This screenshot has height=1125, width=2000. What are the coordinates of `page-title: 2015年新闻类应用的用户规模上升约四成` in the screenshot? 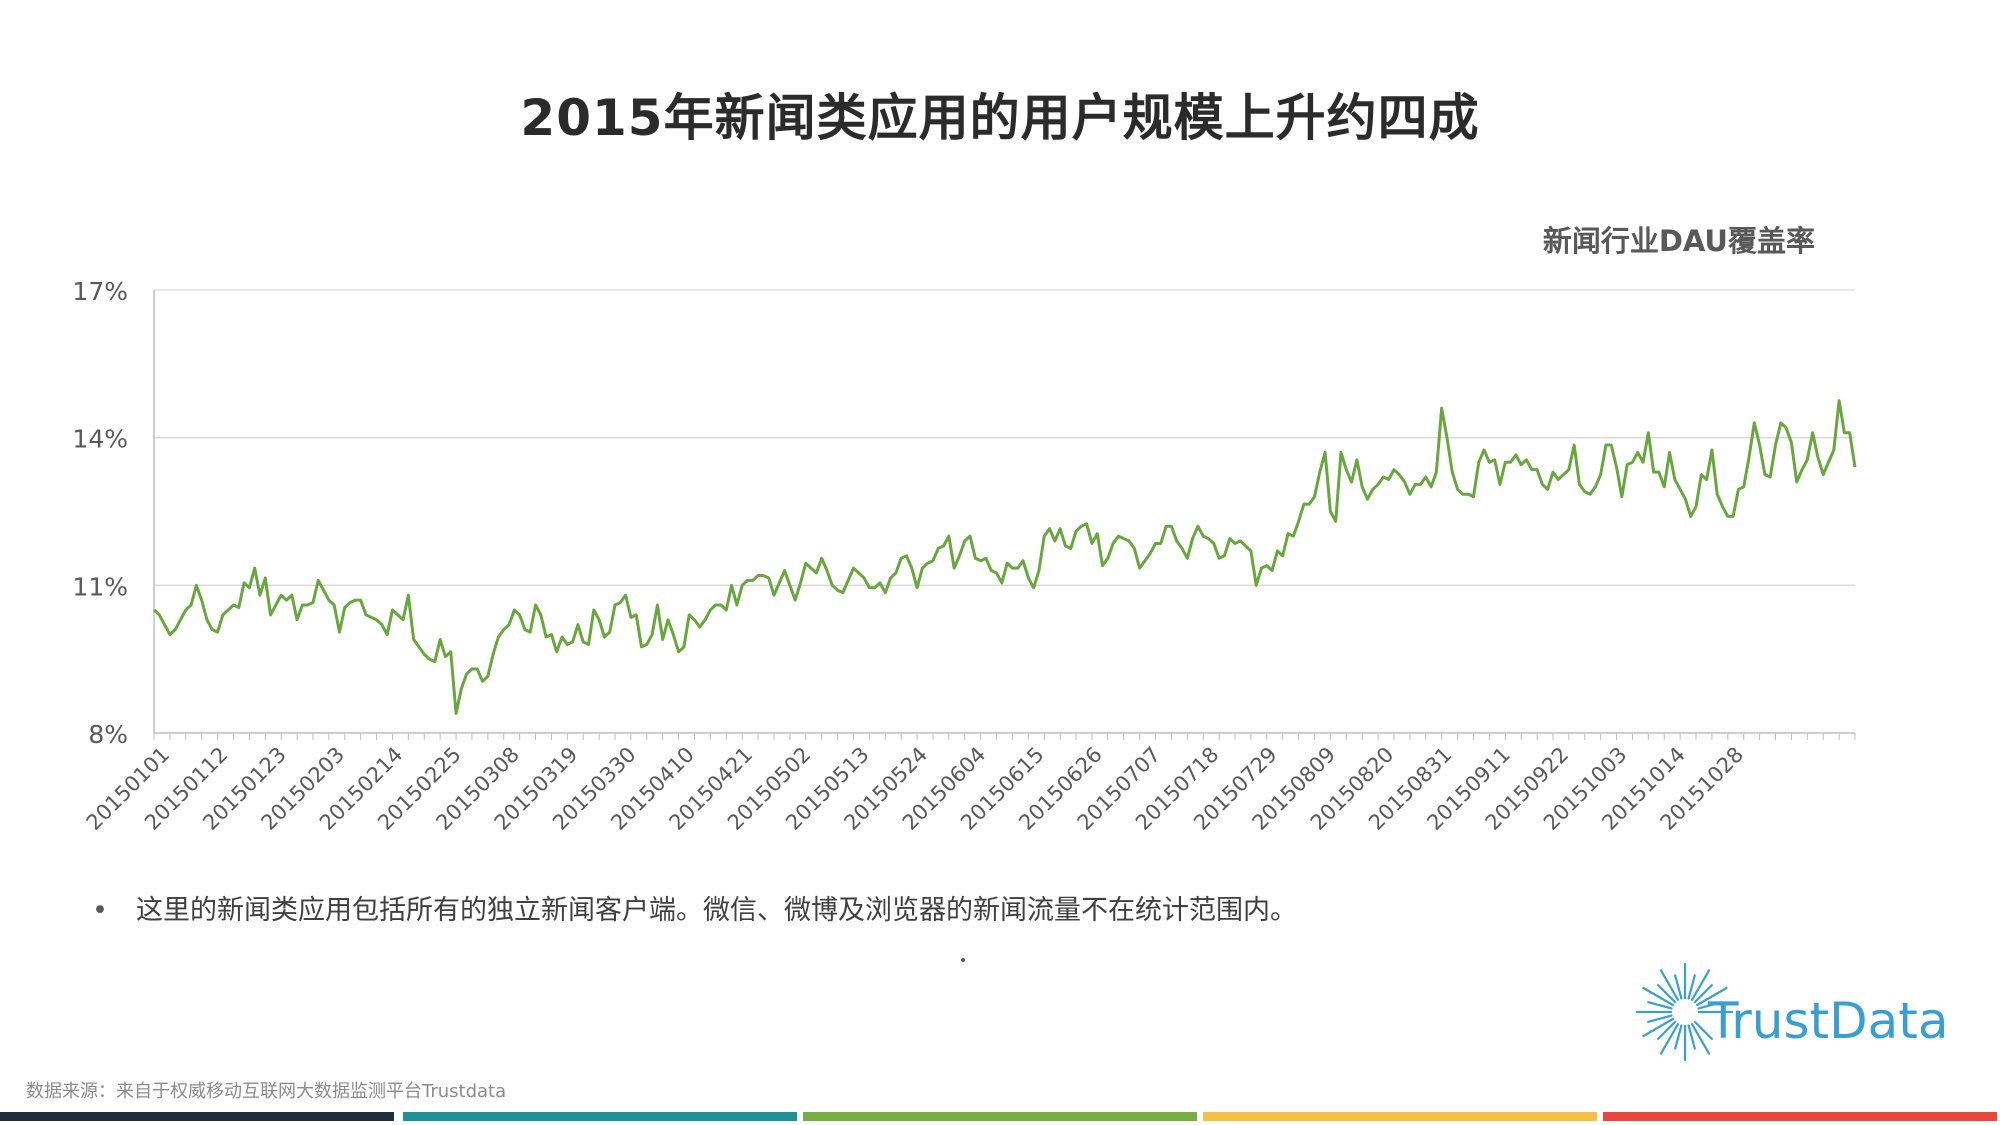 It's located at (1000, 118).